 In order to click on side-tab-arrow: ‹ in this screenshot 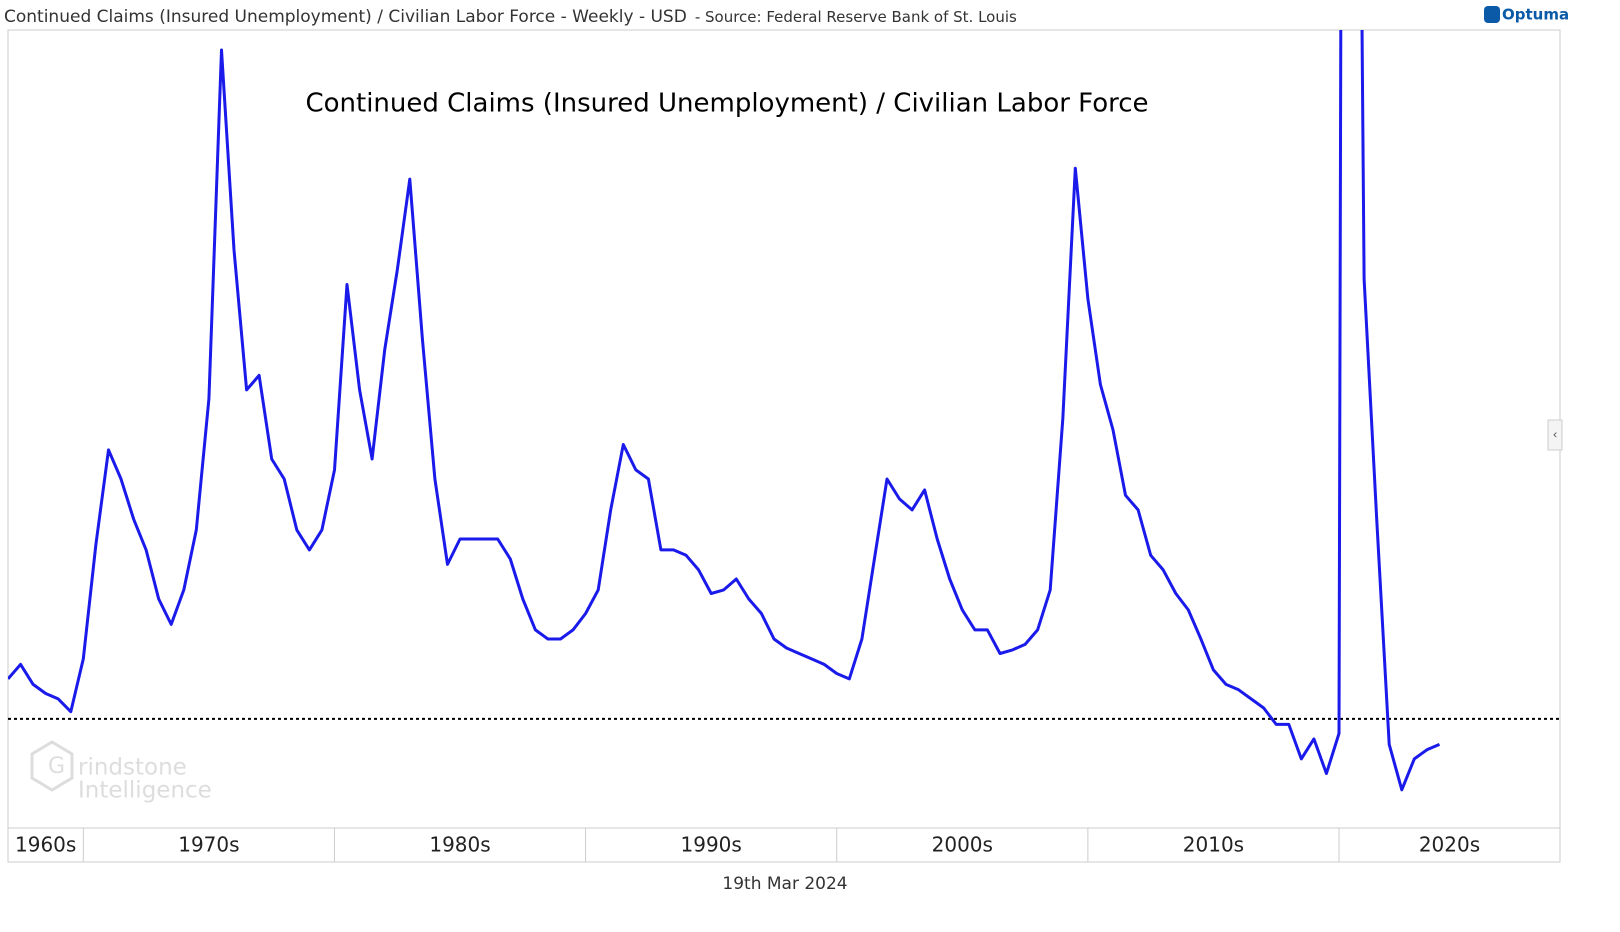, I will do `click(1555, 435)`.